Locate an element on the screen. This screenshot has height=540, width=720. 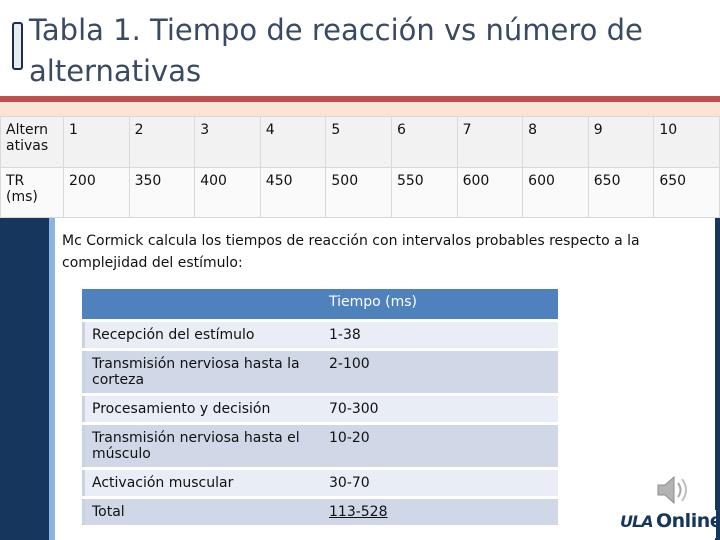
table-cell: 400 is located at coordinates (227, 192).